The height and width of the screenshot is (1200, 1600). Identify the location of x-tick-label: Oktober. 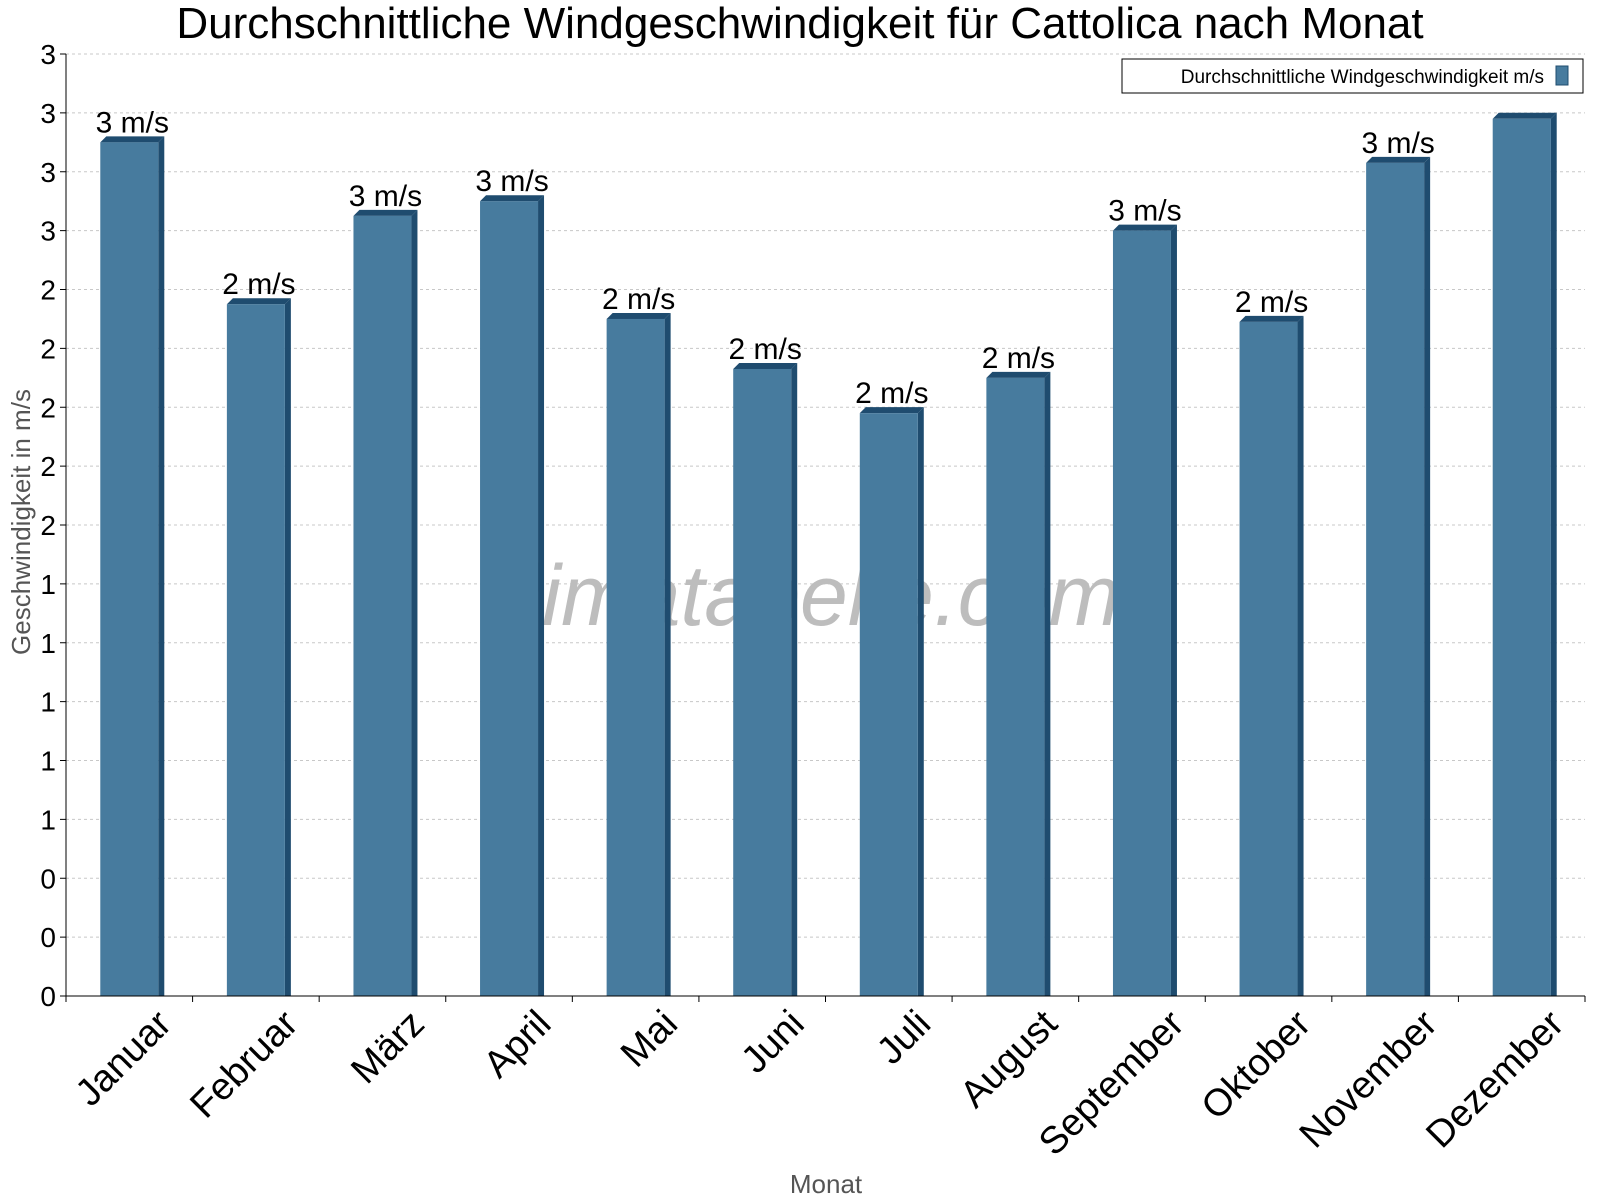
(1257, 1065).